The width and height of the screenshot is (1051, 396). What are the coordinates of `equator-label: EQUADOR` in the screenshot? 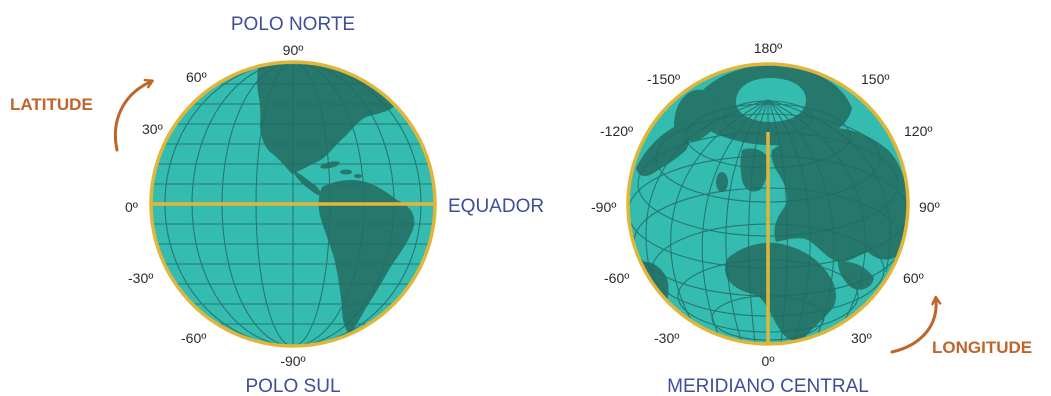 It's located at (496, 206).